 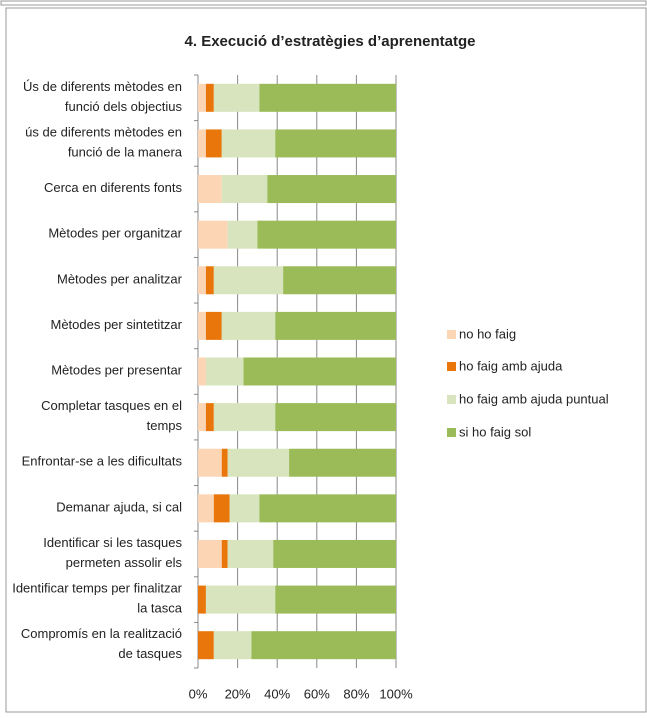 I want to click on y-tick-label: Mètodes per presentar, so click(x=116, y=370).